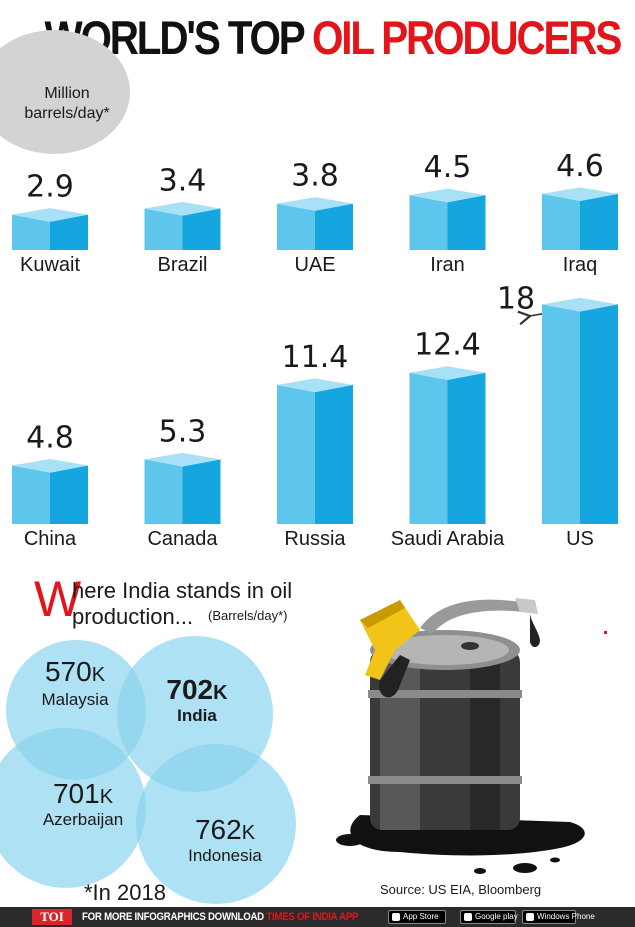 The height and width of the screenshot is (927, 635). I want to click on unit-line-2: barrels/day*, so click(67, 113).